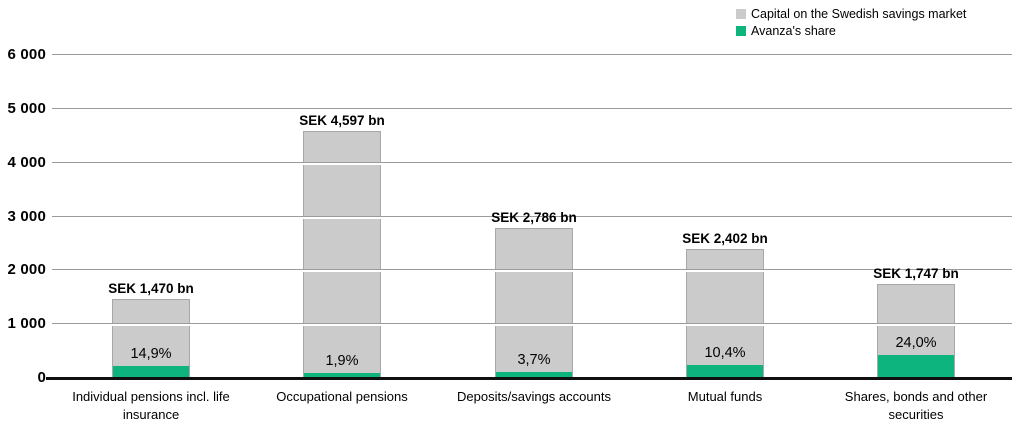 This screenshot has width=1024, height=437. I want to click on bar-share-percent-label: 3,7%, so click(534, 360).